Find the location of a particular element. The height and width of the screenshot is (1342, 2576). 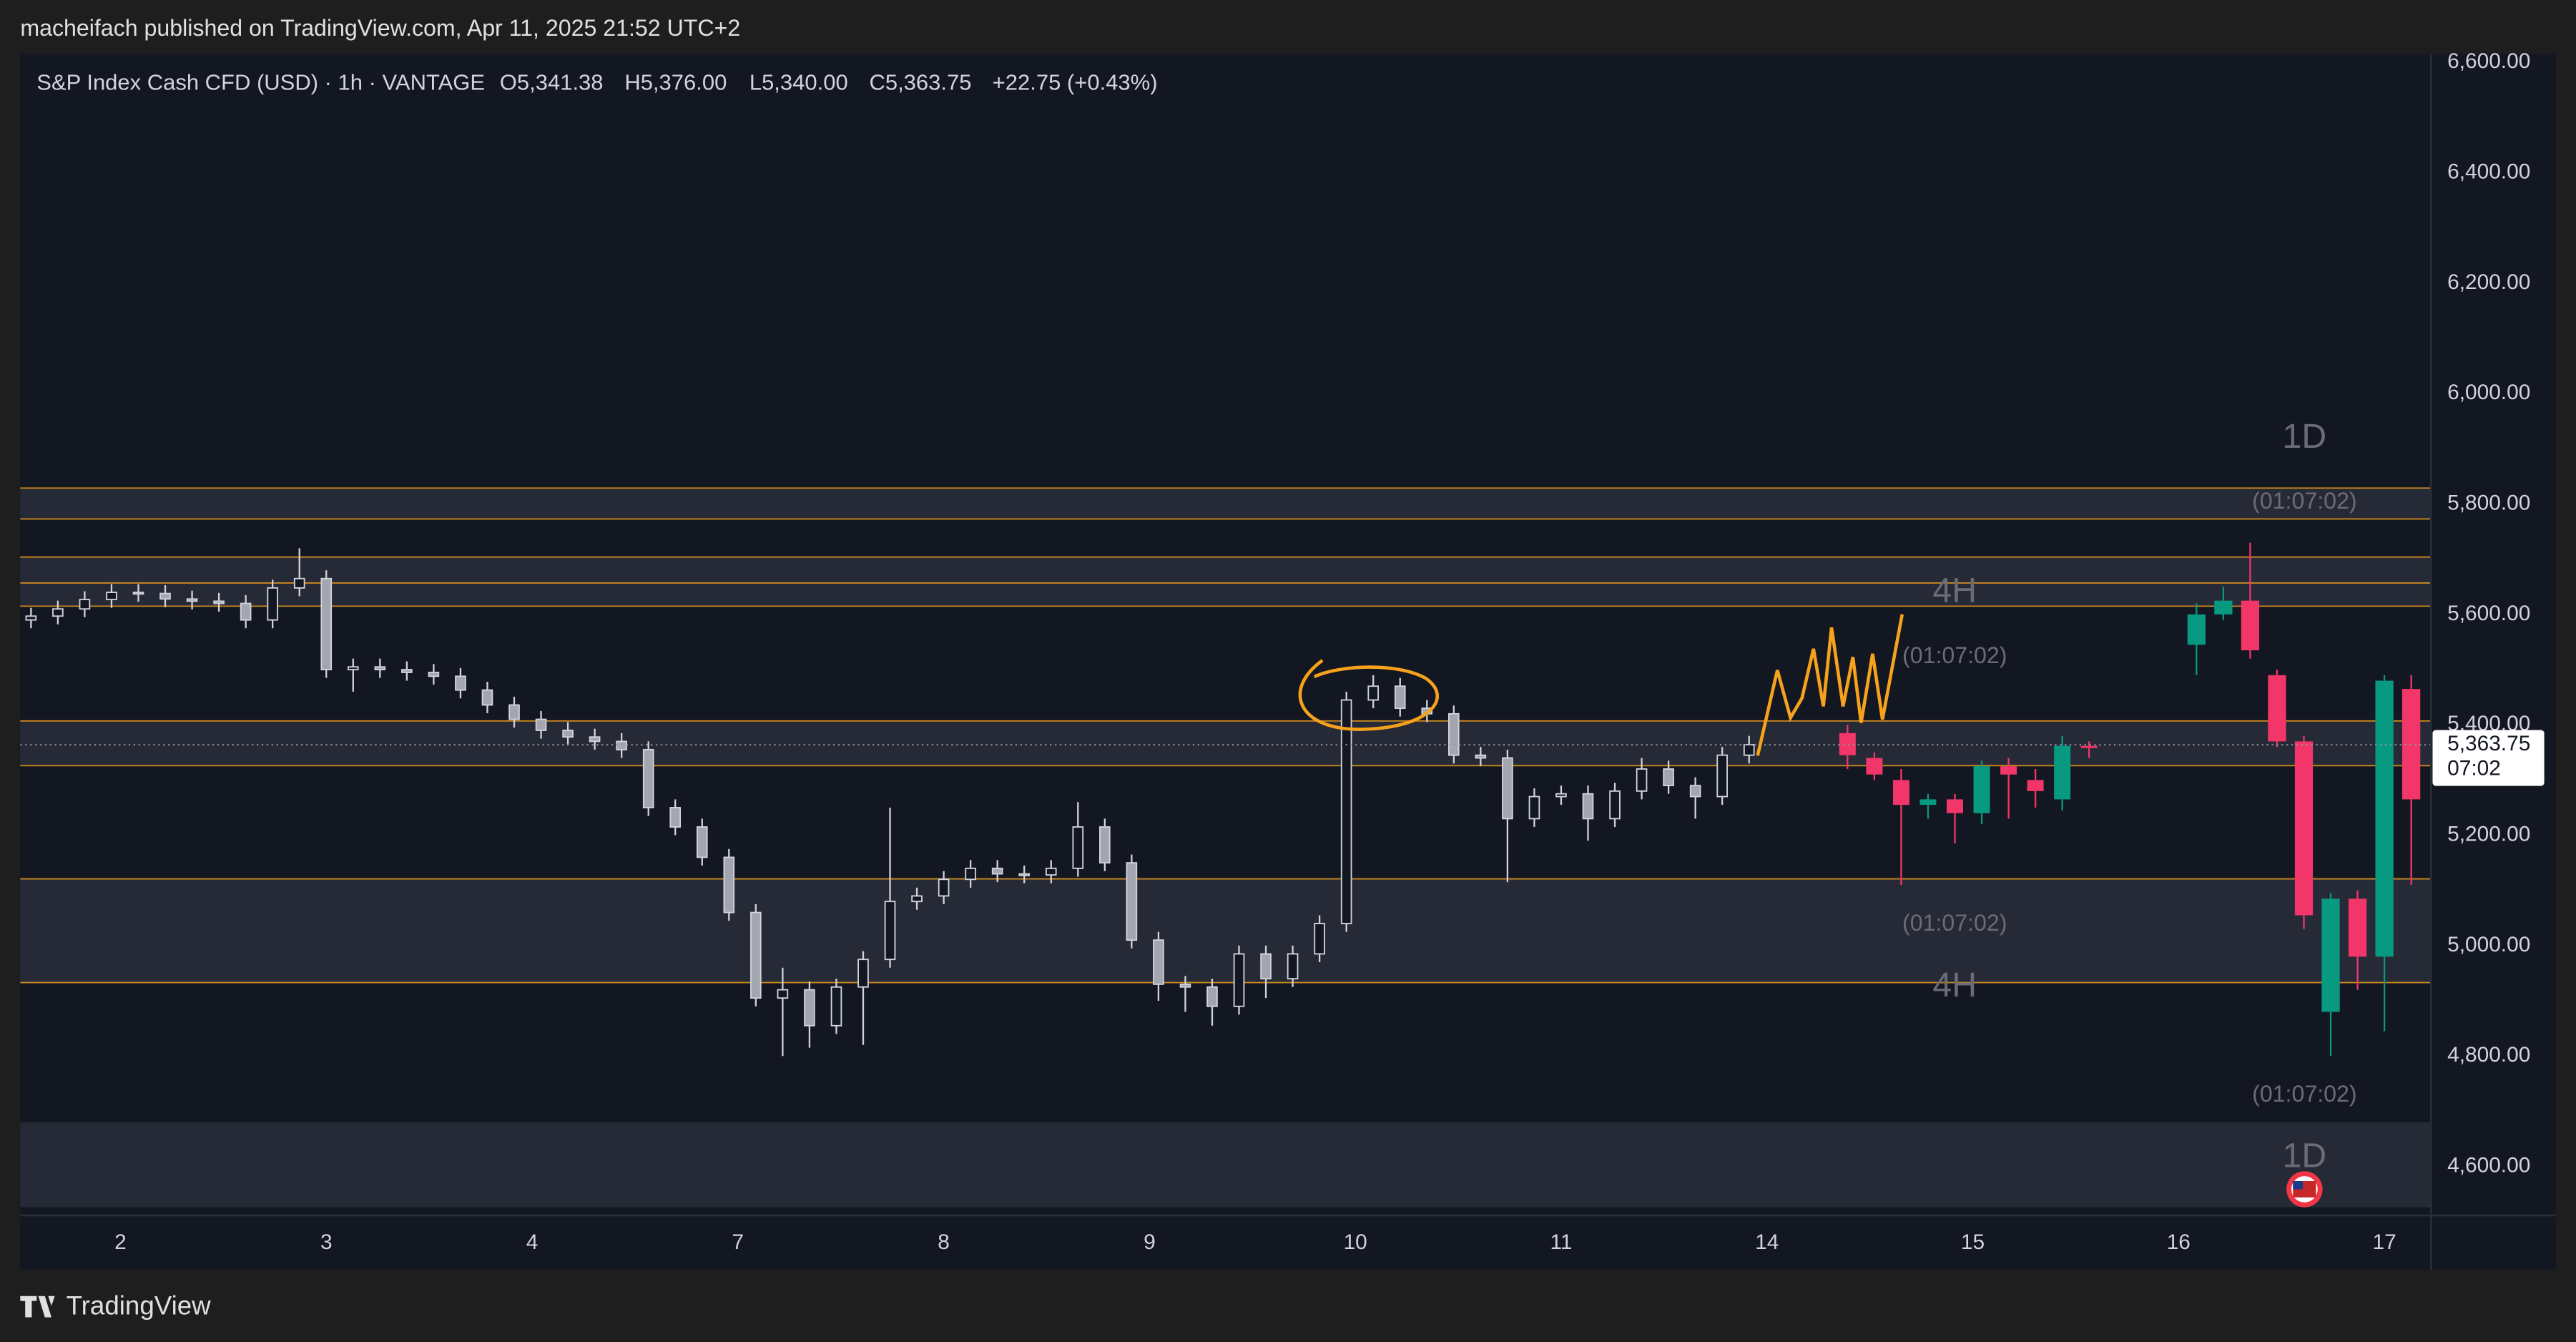

timeframe-label: 4H is located at coordinates (1954, 591).